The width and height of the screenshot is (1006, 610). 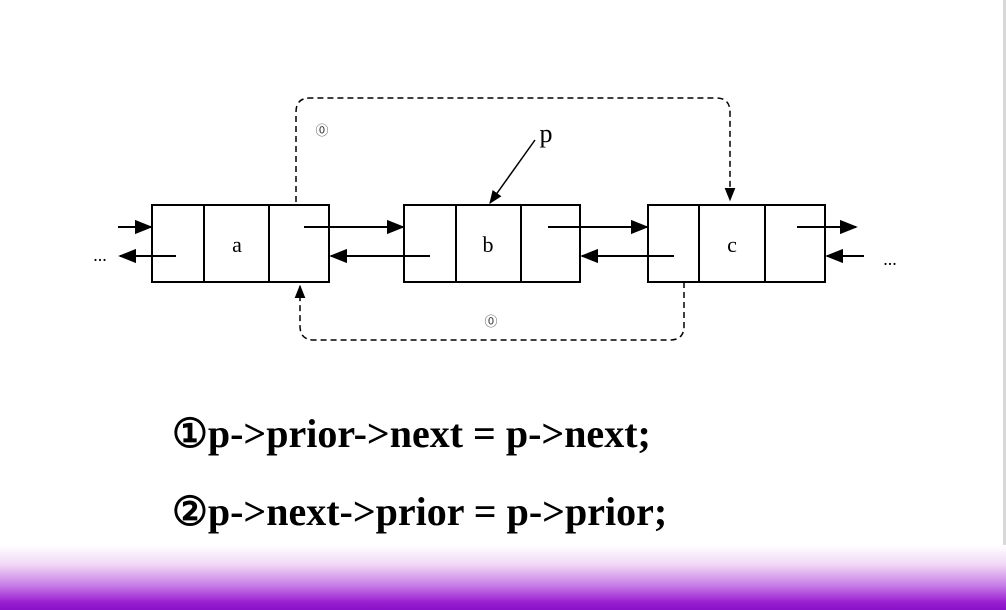 What do you see at coordinates (420, 511) in the screenshot?
I see `code-line-2: ②p->next->prior = p->prior;` at bounding box center [420, 511].